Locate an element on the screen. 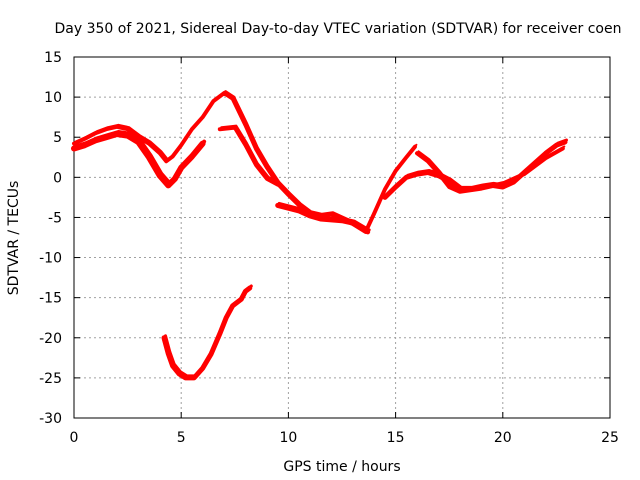 This screenshot has height=480, width=640. series-arc-late-upper is located at coordinates (248, 156).